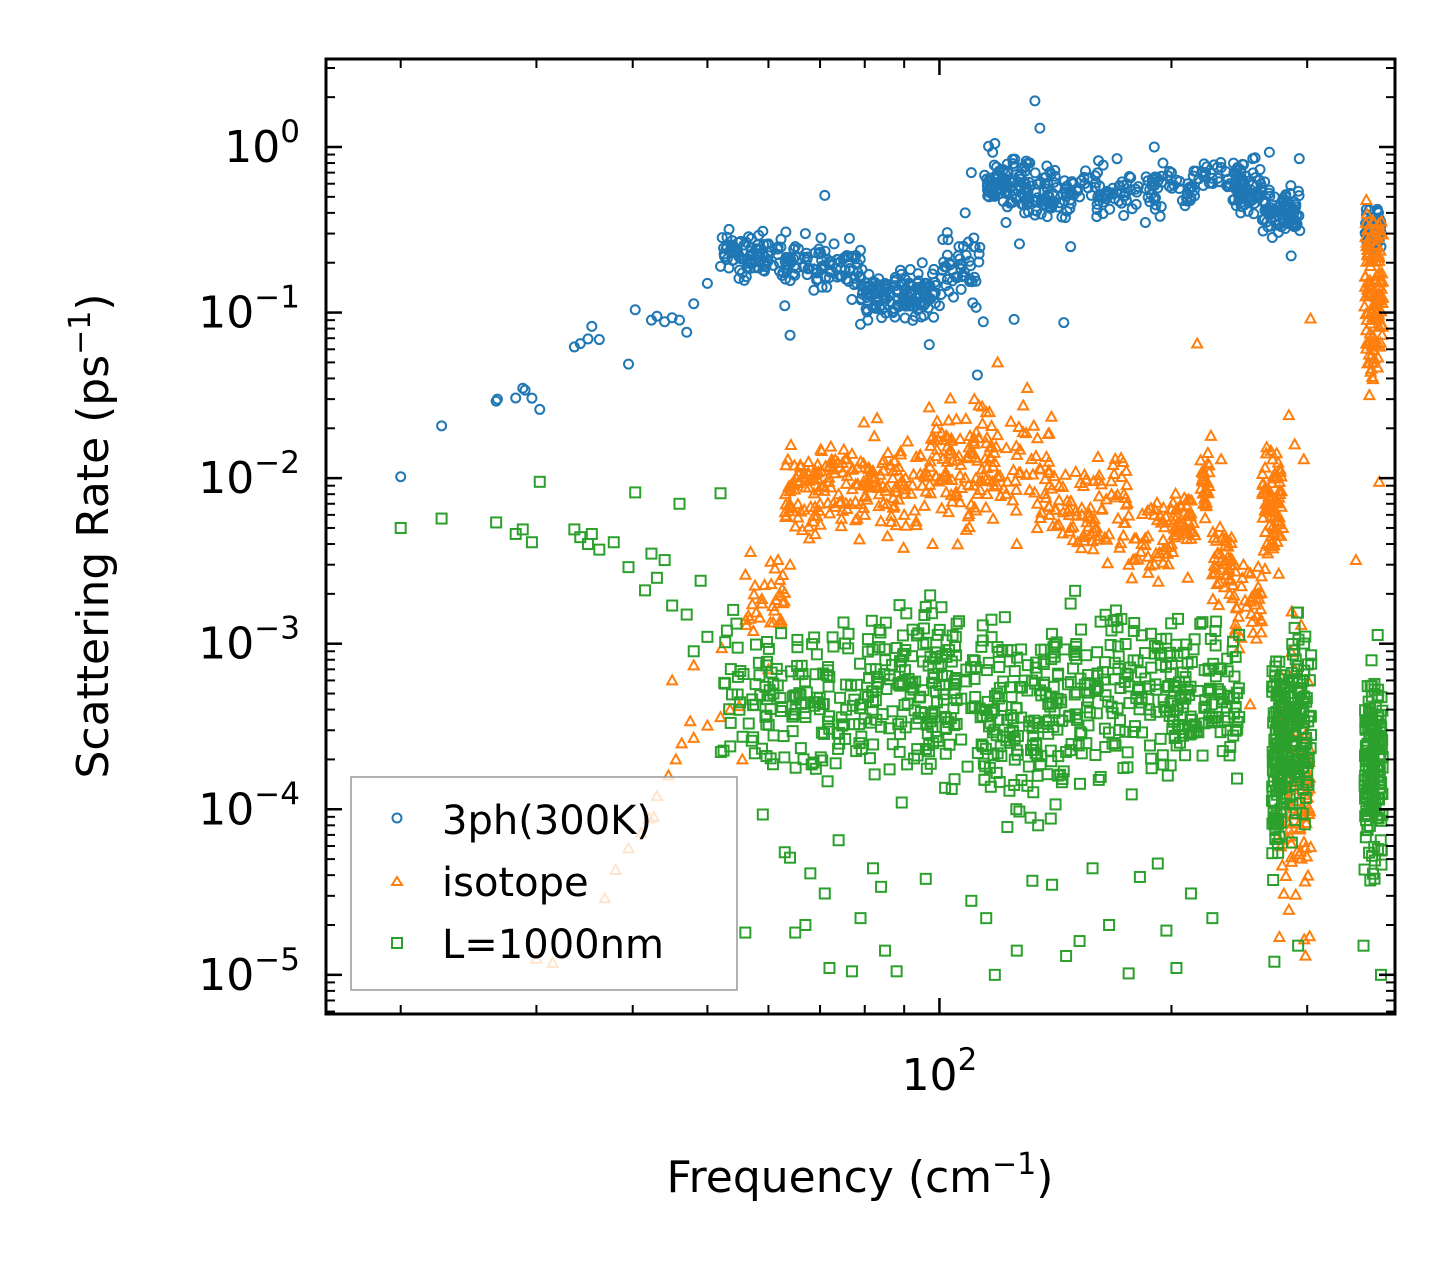  Describe the element at coordinates (226, 809) in the screenshot. I see `y-tick-label-base: 10` at that location.